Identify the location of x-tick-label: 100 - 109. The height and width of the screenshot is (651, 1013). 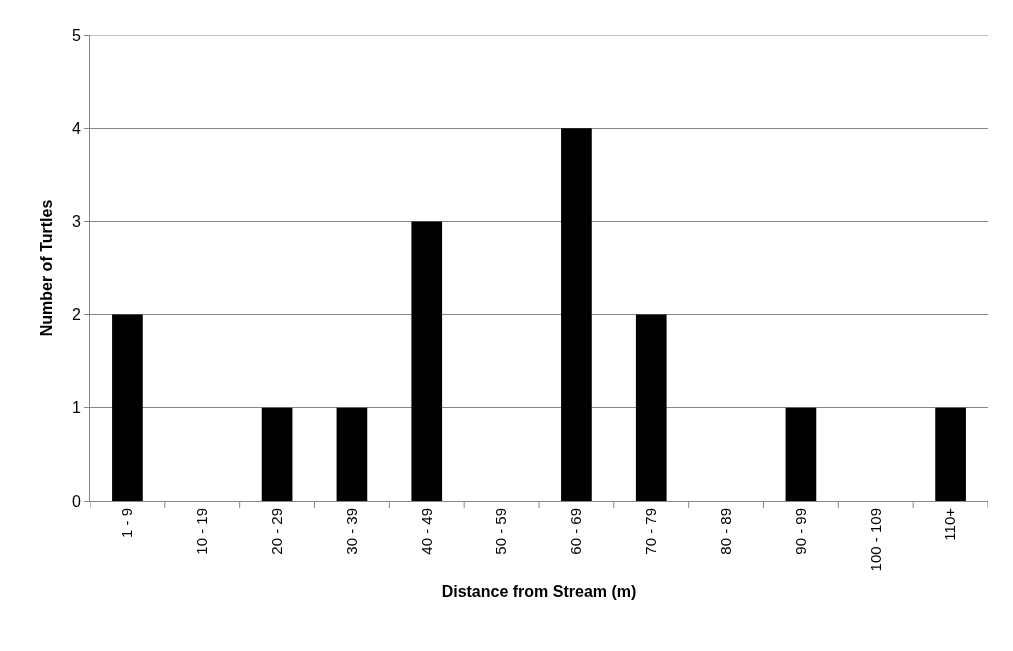
(875, 540).